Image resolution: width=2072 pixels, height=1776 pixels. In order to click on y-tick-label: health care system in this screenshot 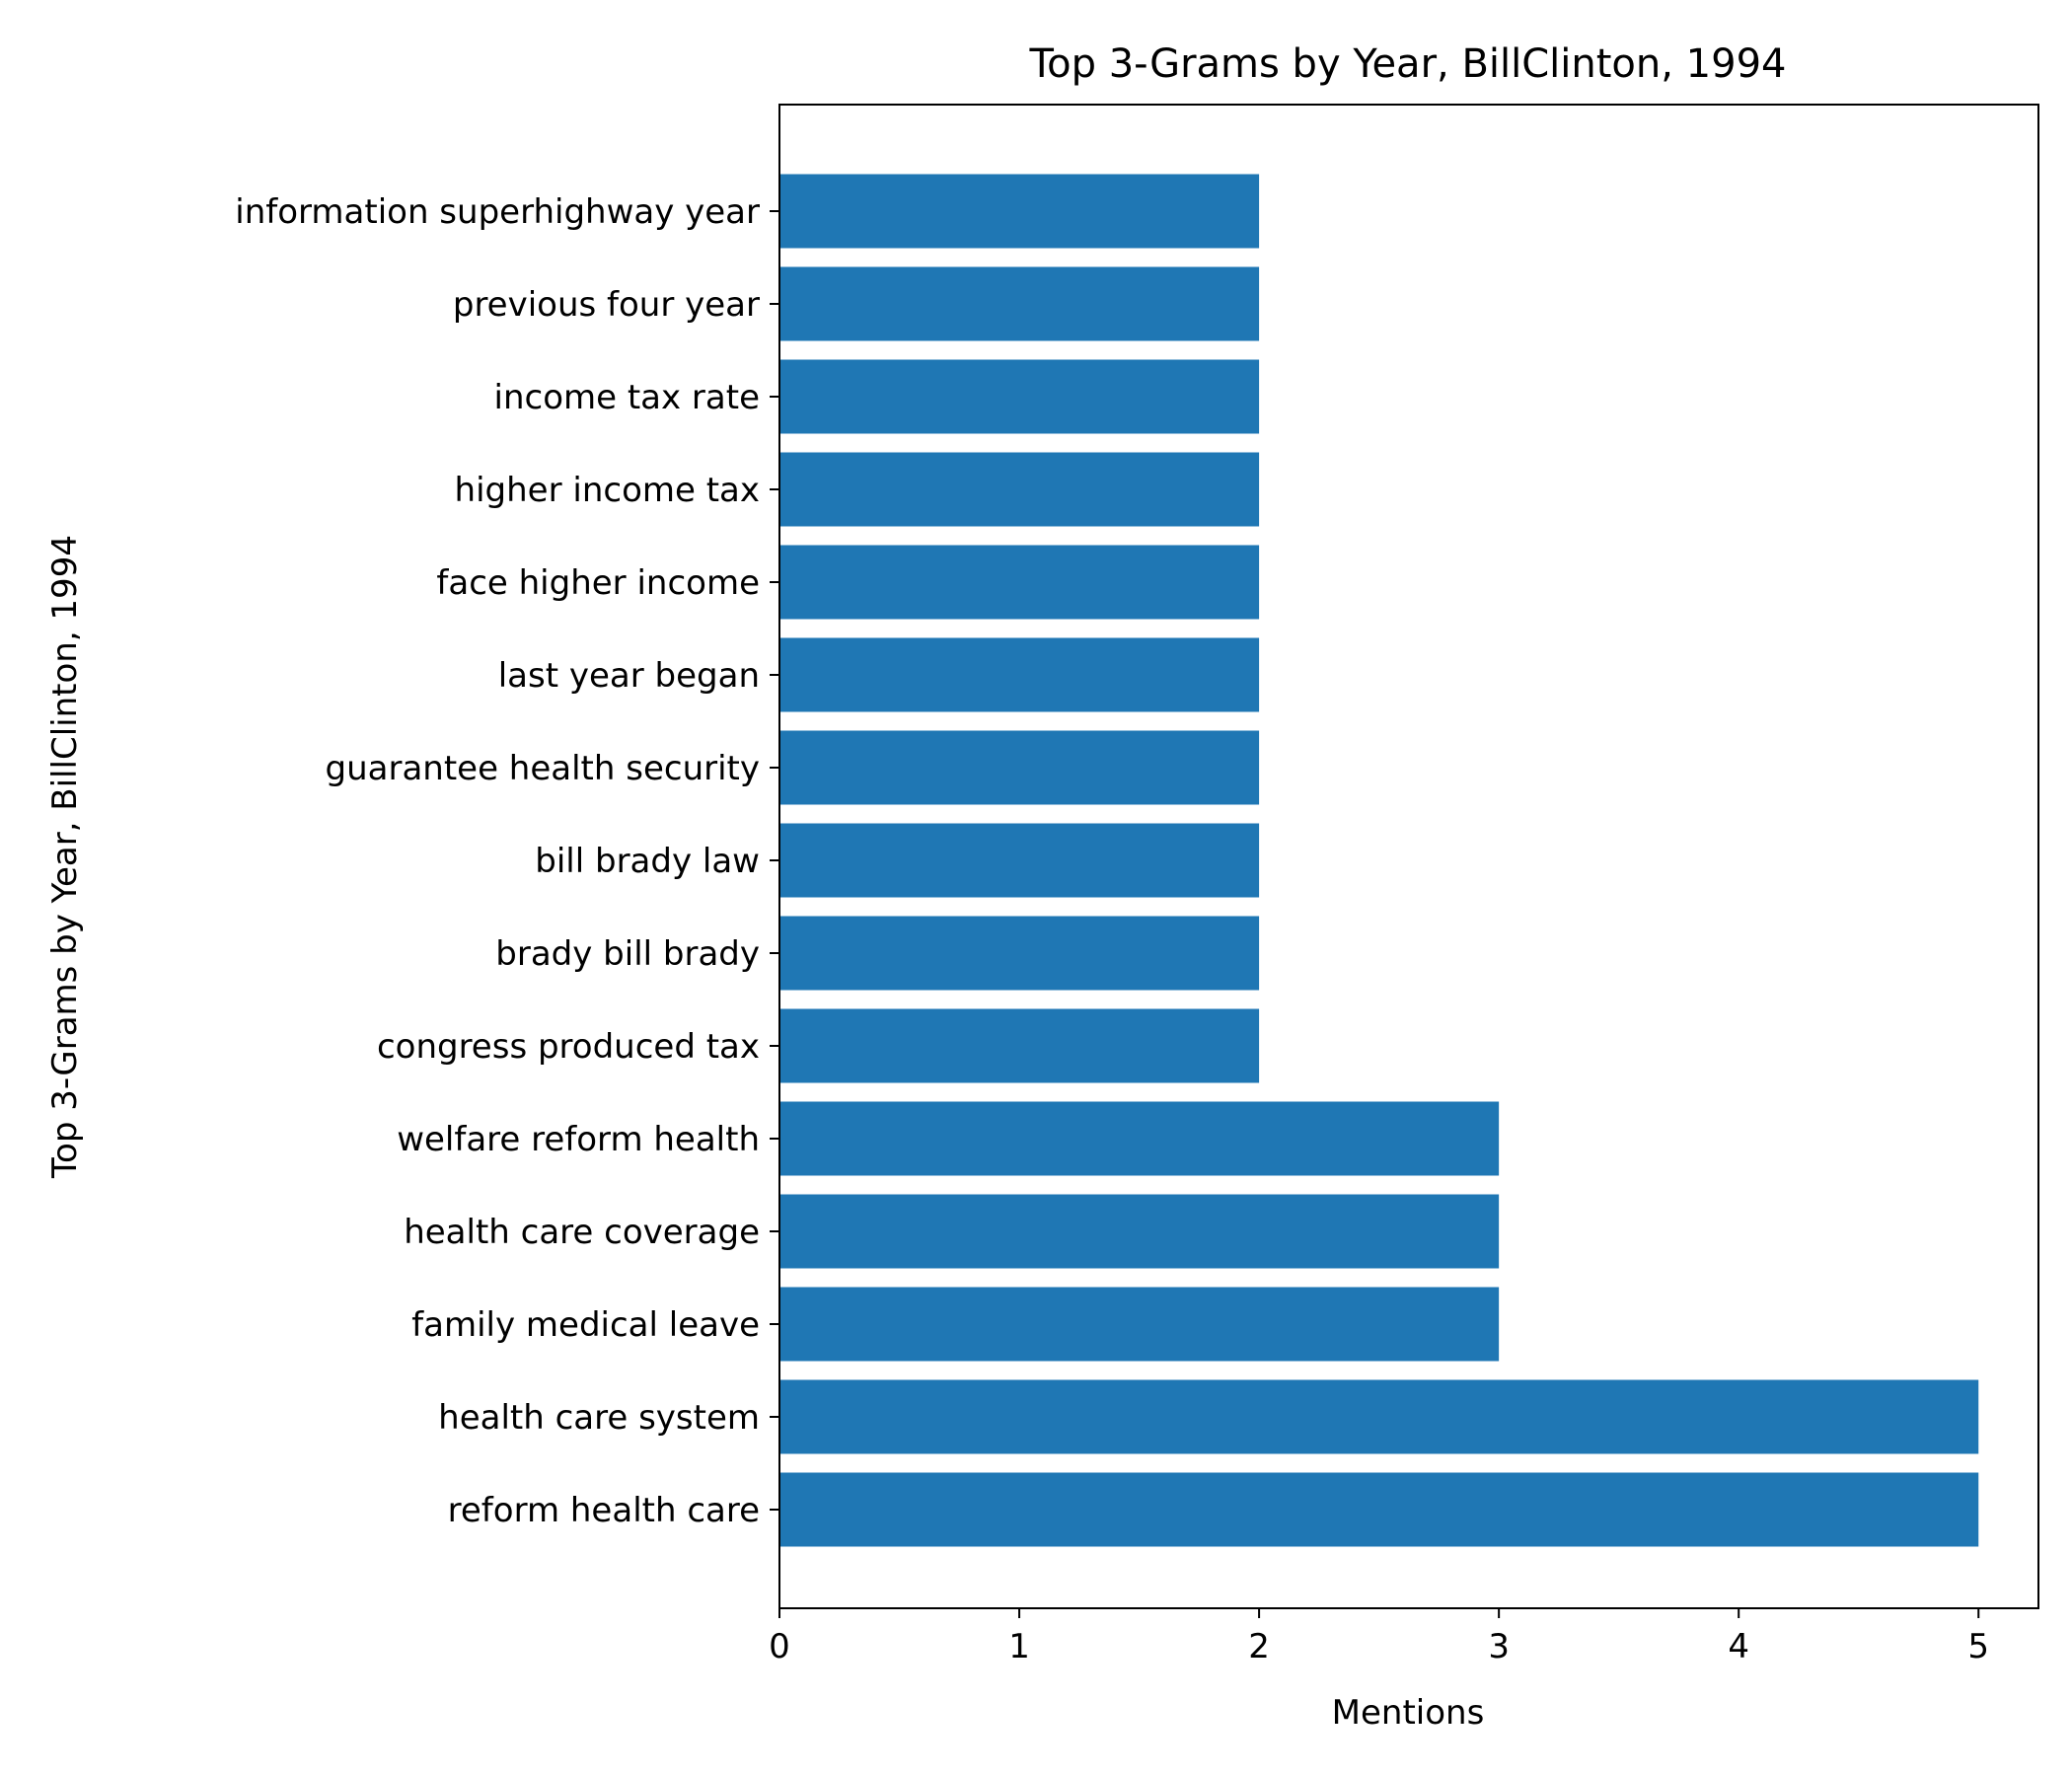, I will do `click(599, 1418)`.